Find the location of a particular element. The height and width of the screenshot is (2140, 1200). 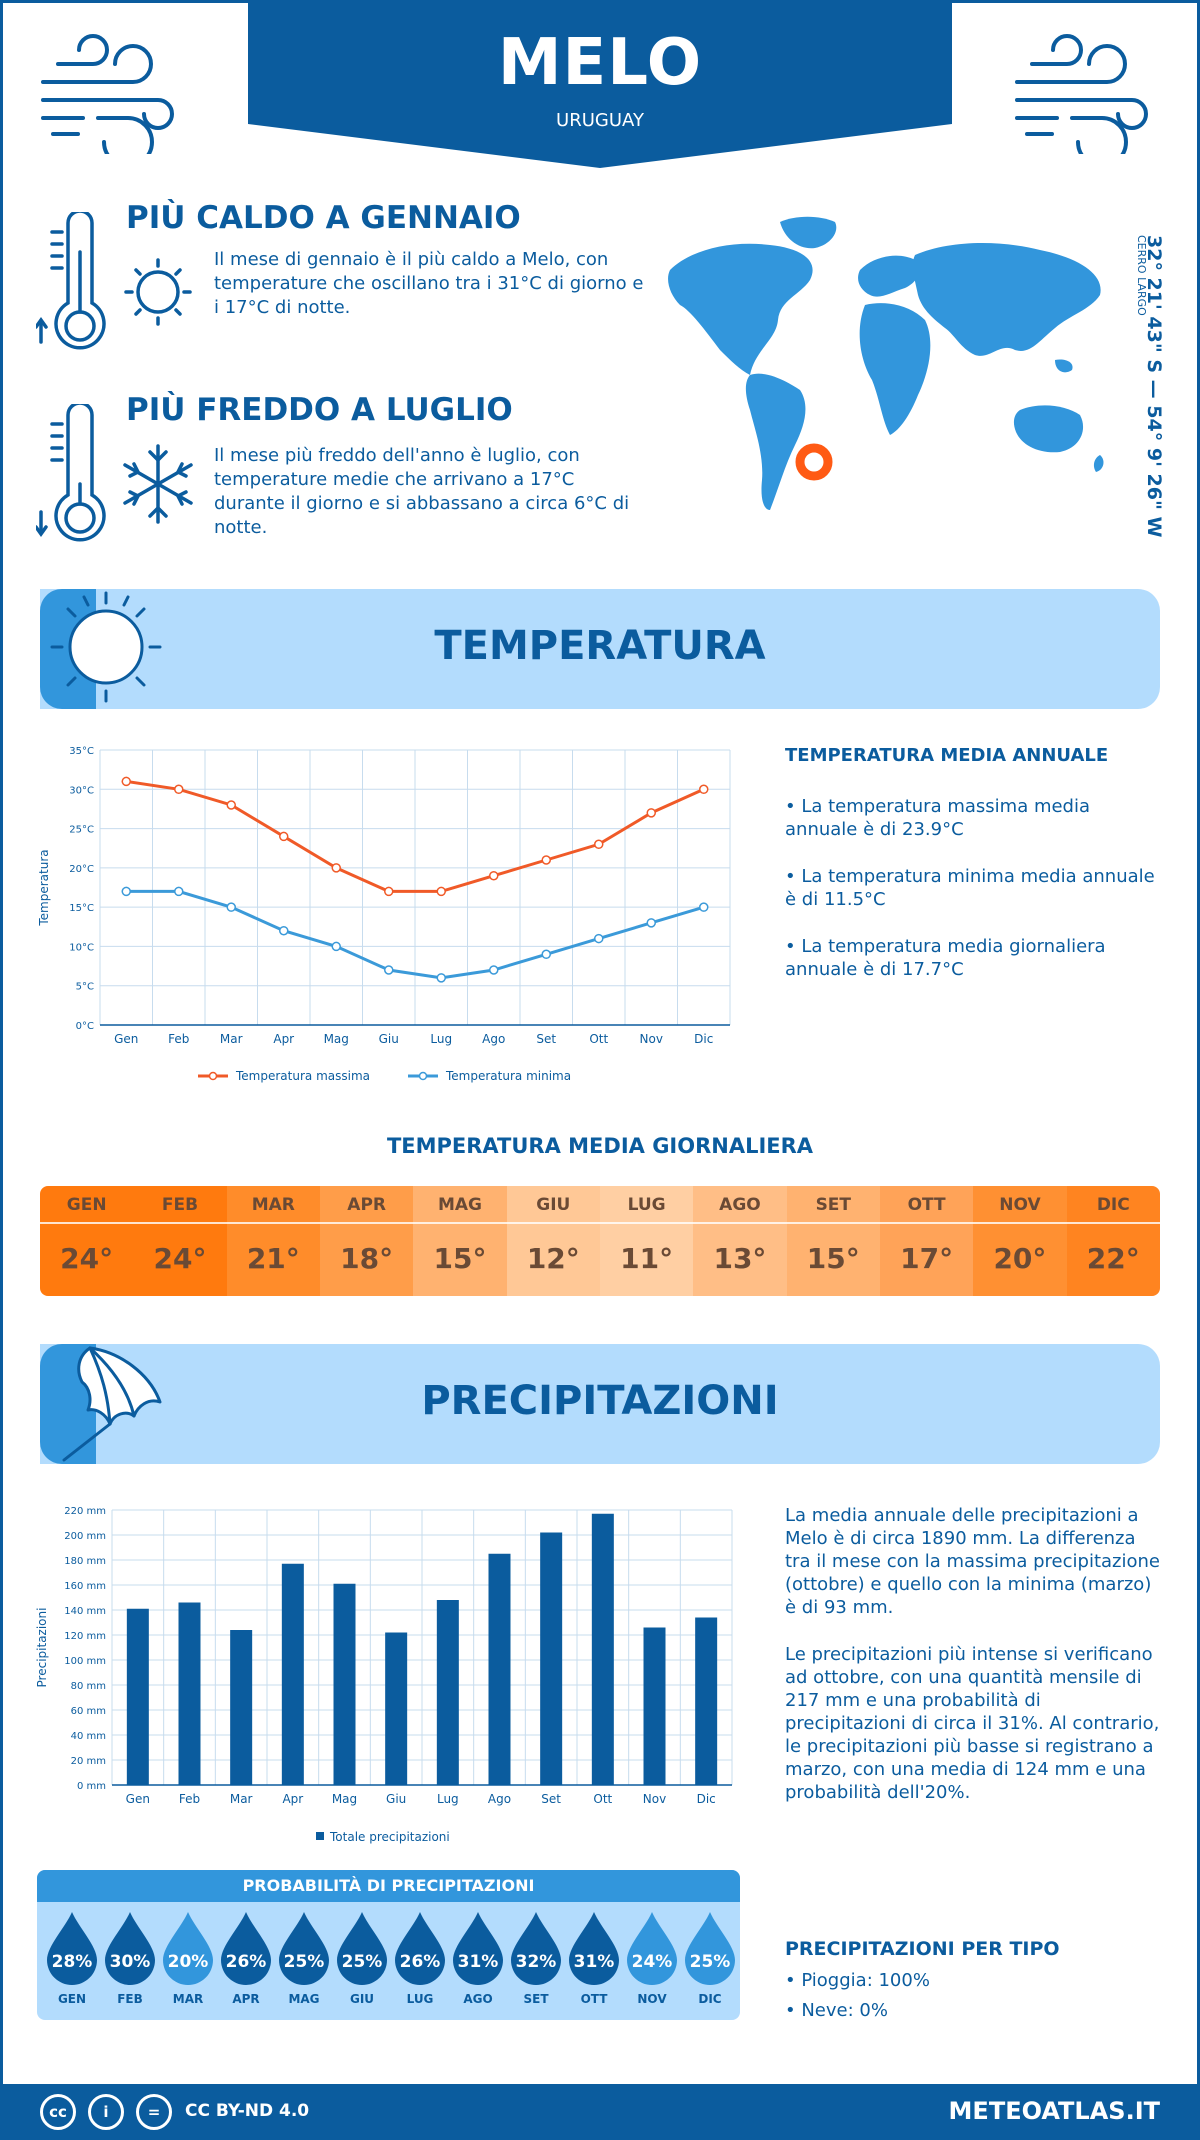

probability-drop: 26% APR is located at coordinates (246, 1958).